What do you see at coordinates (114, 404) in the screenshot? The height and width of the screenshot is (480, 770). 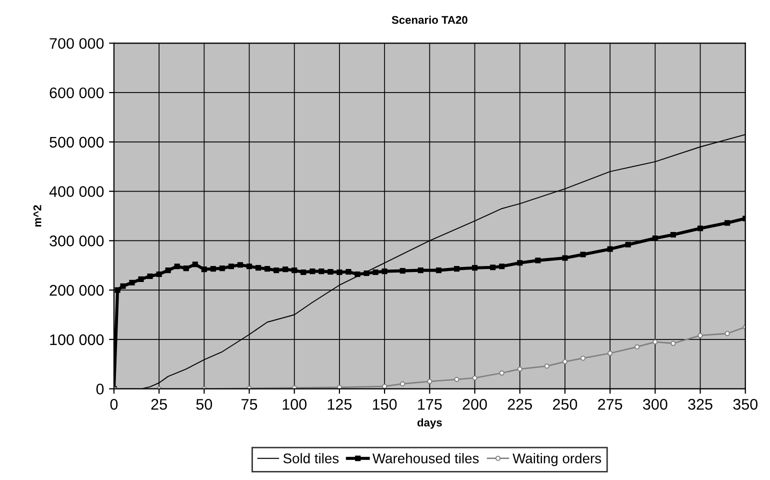 I see `x-tick-label: 0` at bounding box center [114, 404].